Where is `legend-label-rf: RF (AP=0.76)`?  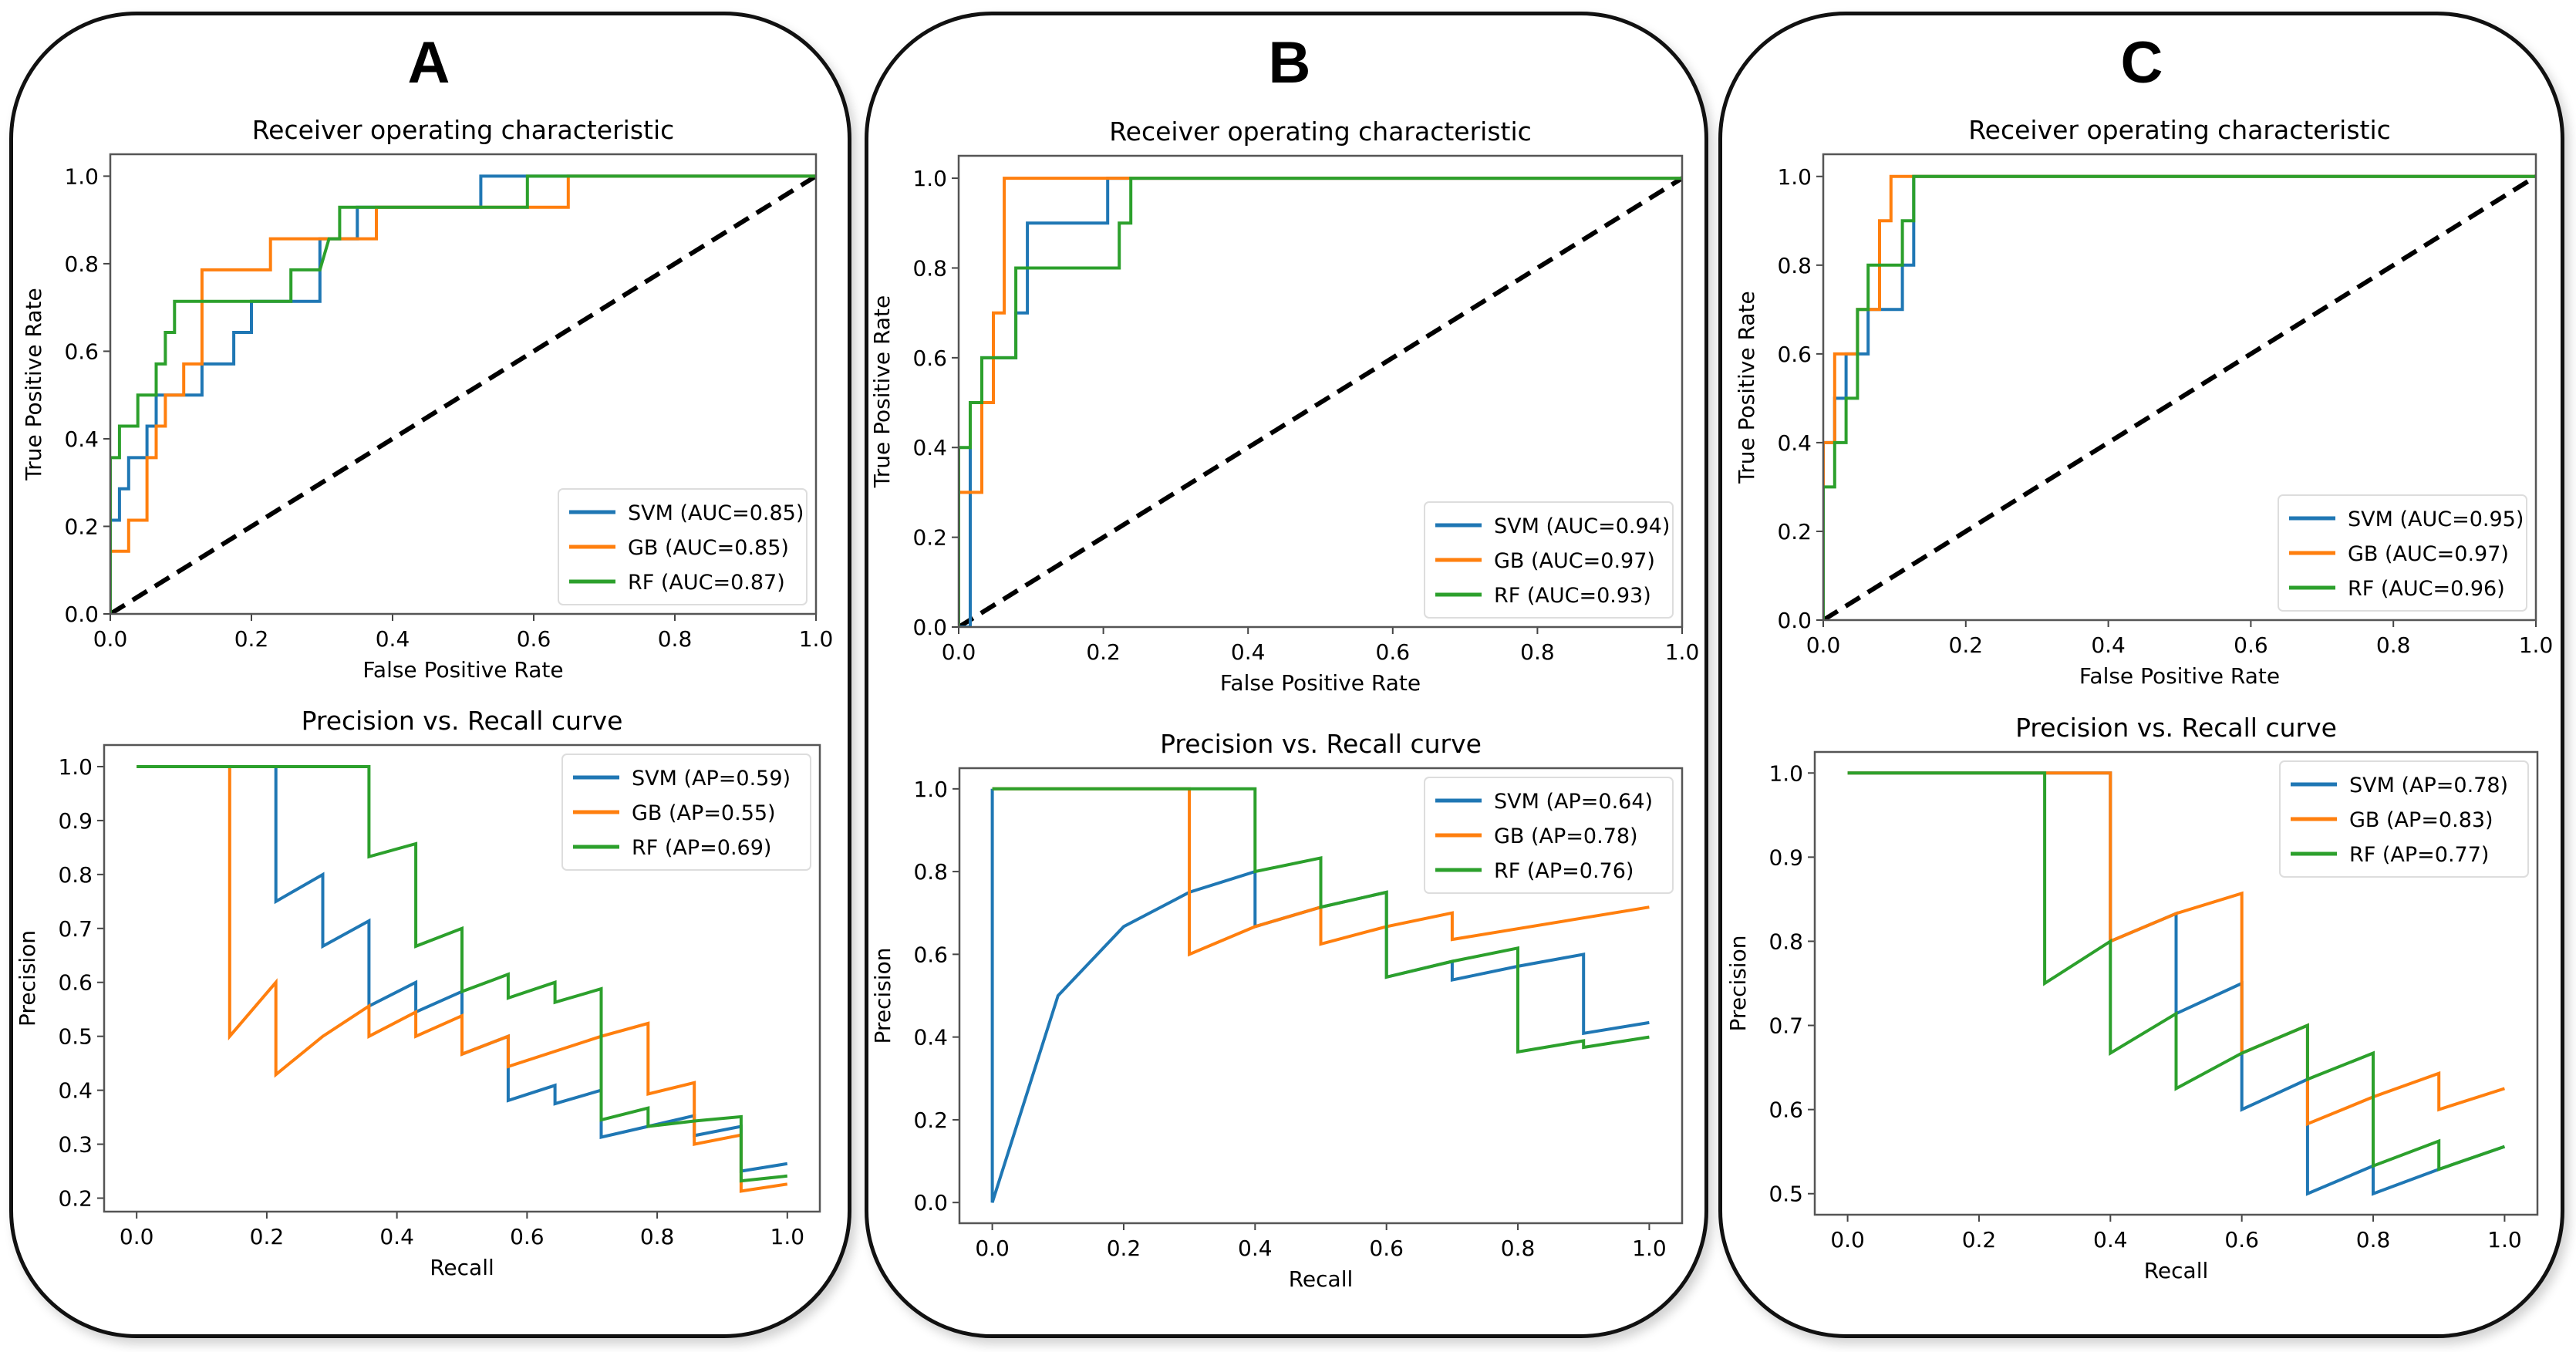
legend-label-rf: RF (AP=0.76) is located at coordinates (1564, 871).